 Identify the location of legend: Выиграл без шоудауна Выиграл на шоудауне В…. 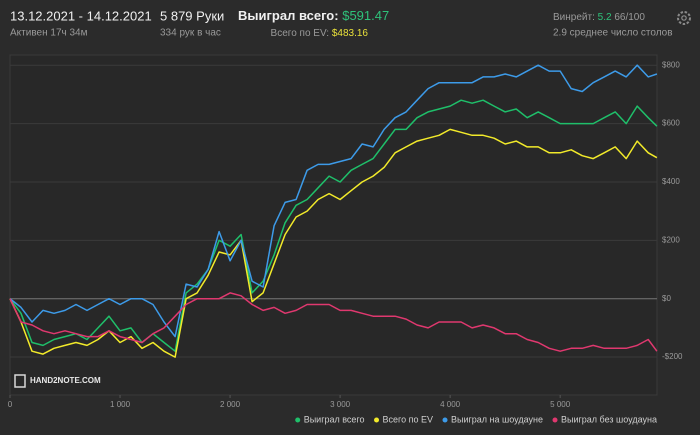
(476, 419).